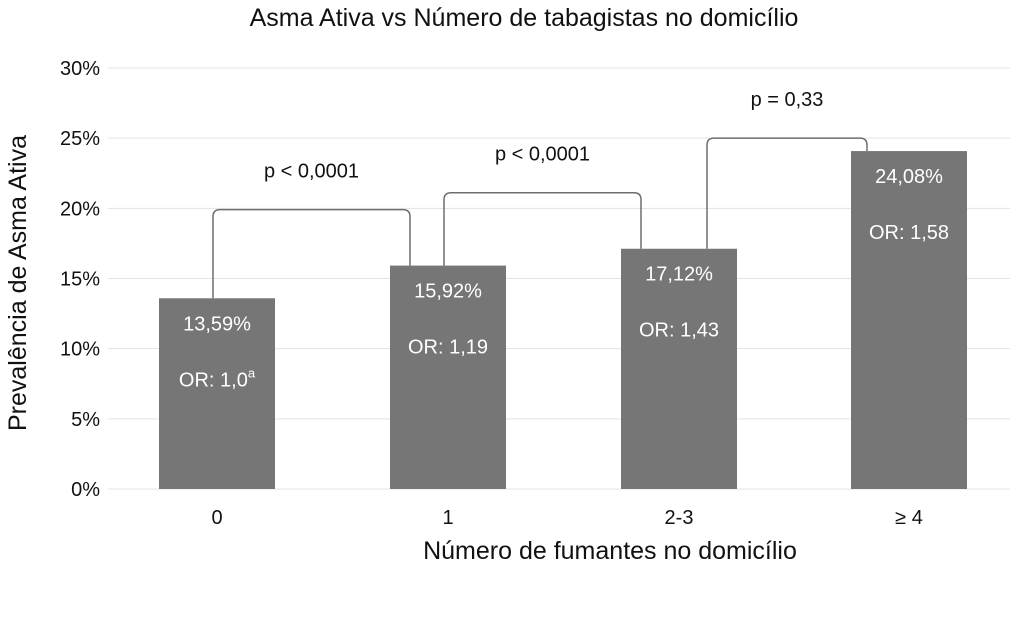  Describe the element at coordinates (909, 233) in the screenshot. I see `bar-or-label: OR: 1,58` at that location.